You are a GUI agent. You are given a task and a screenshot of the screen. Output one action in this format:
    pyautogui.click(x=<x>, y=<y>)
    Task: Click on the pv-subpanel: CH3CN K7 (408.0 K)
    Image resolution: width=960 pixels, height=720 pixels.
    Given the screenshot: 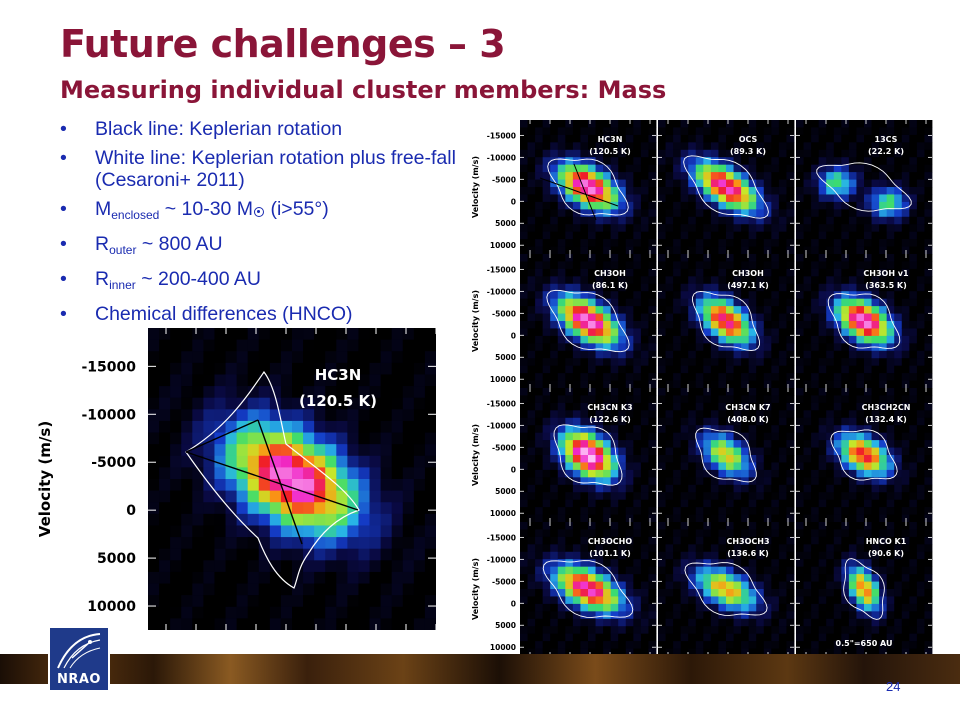 What is the action you would take?
    pyautogui.click(x=726, y=455)
    